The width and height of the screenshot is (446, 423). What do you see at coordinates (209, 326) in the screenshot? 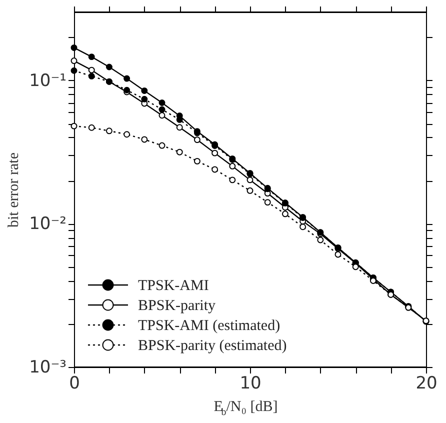
I see `legend-label: TPSK-AMI (estimated)` at bounding box center [209, 326].